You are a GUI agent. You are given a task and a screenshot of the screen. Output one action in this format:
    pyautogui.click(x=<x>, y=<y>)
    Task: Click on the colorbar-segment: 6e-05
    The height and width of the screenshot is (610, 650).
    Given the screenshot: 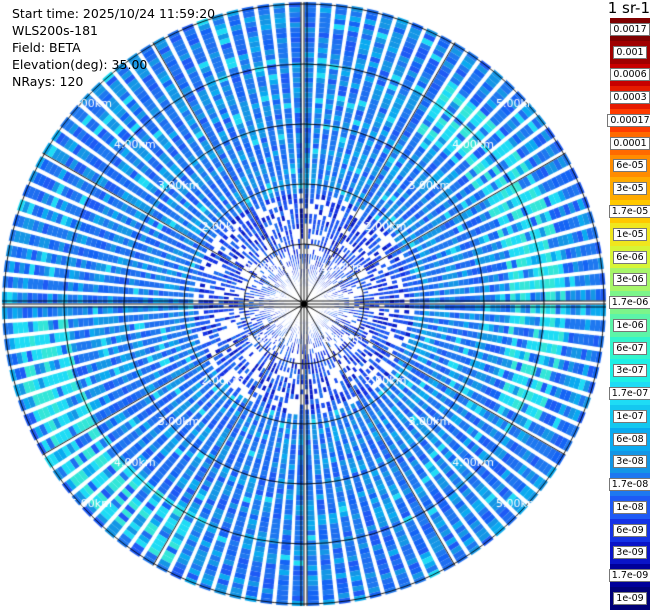 What is the action you would take?
    pyautogui.click(x=630, y=166)
    